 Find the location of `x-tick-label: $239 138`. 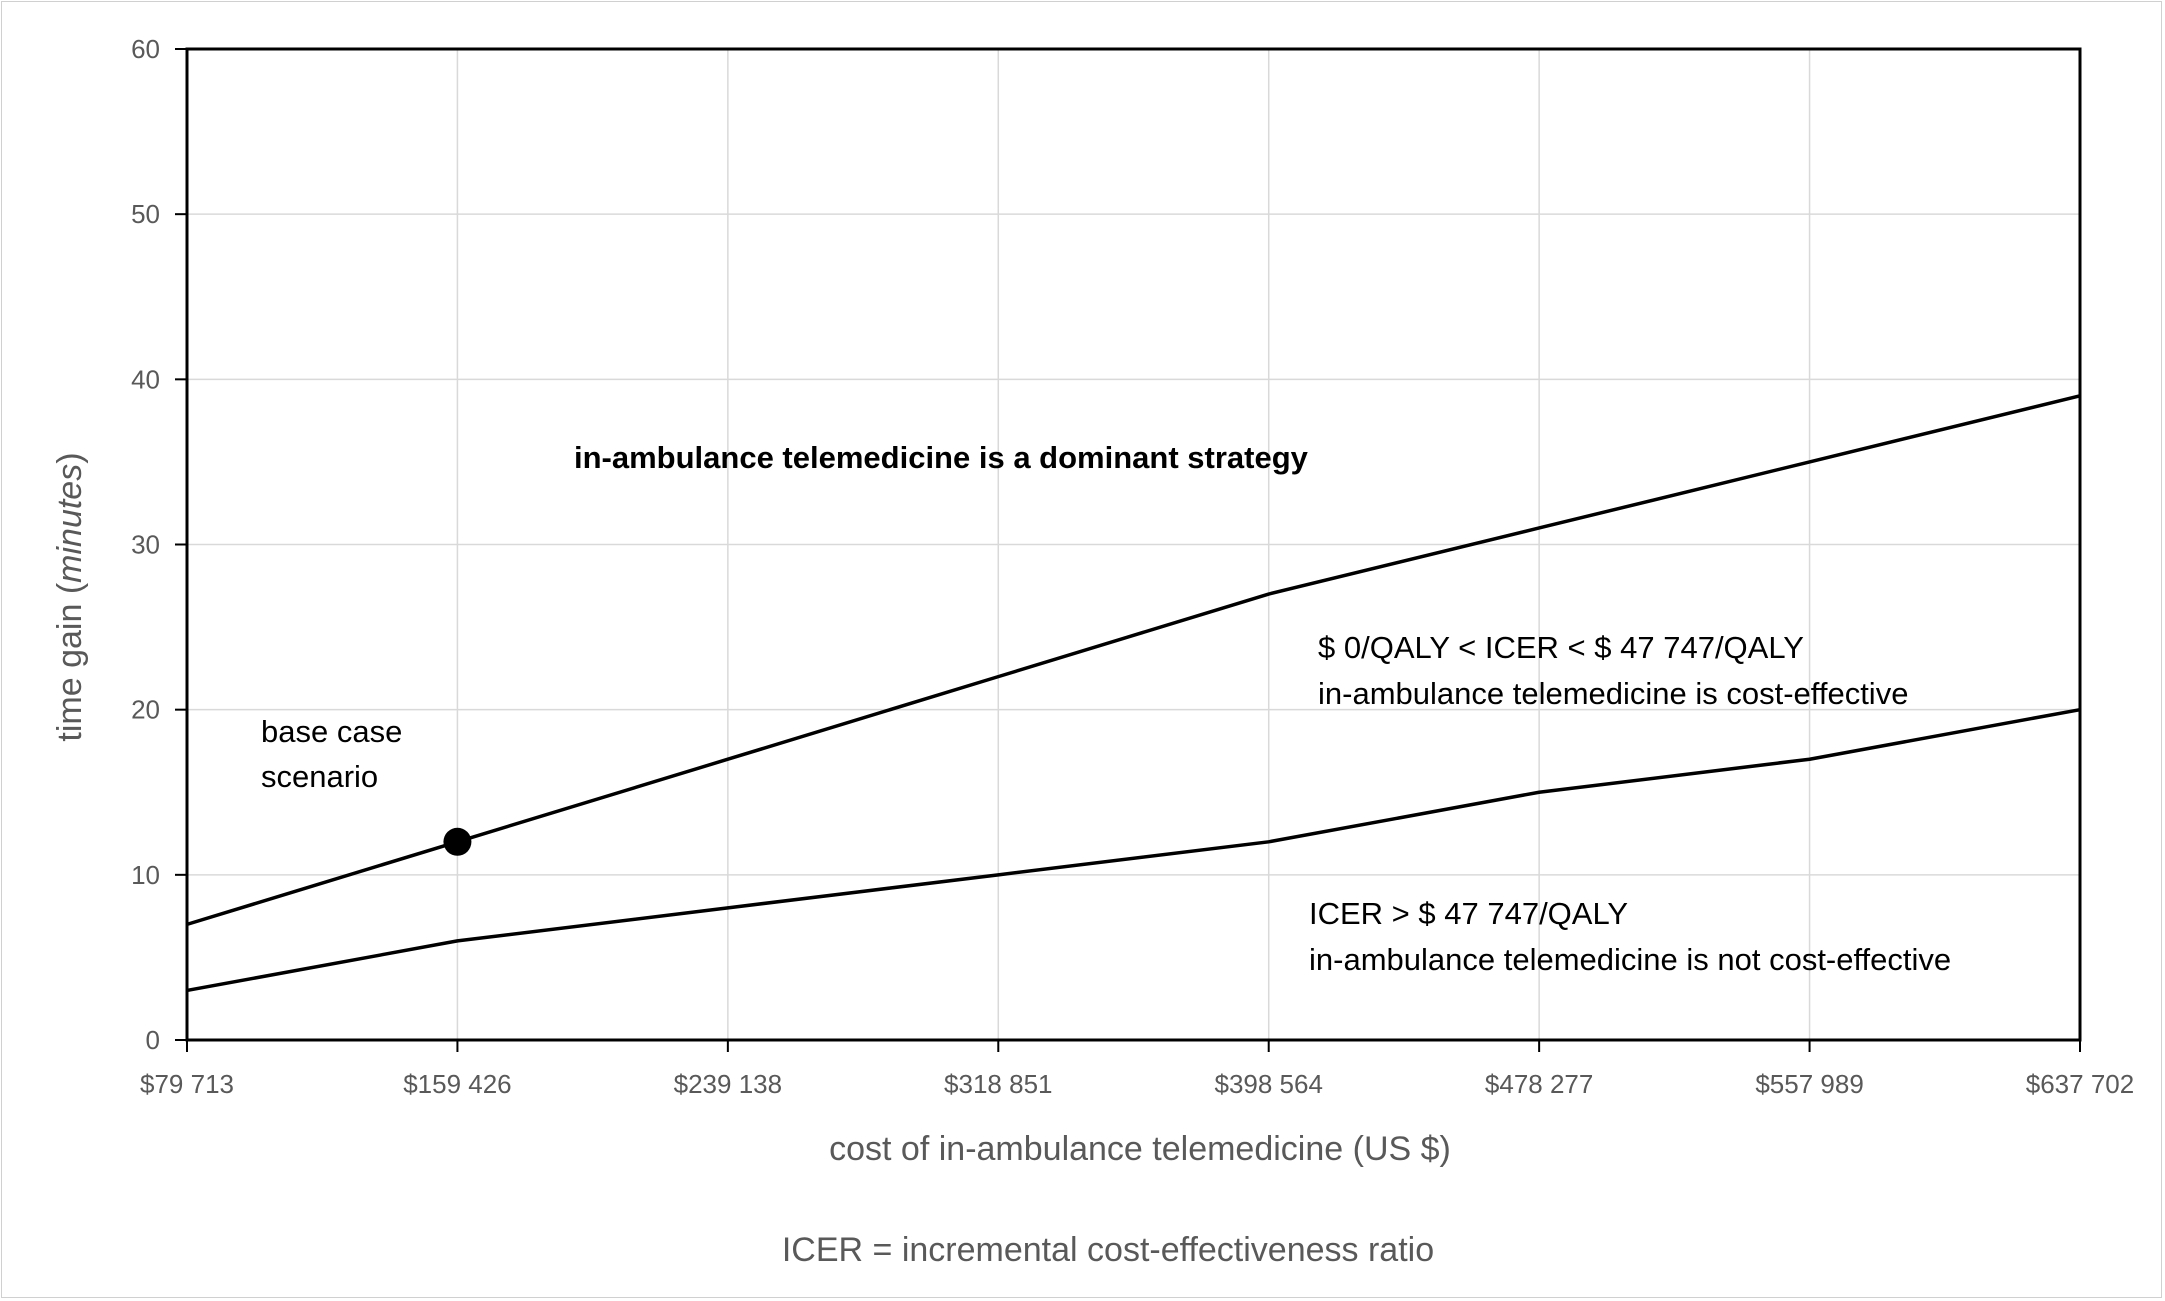

x-tick-label: $239 138 is located at coordinates (728, 1084).